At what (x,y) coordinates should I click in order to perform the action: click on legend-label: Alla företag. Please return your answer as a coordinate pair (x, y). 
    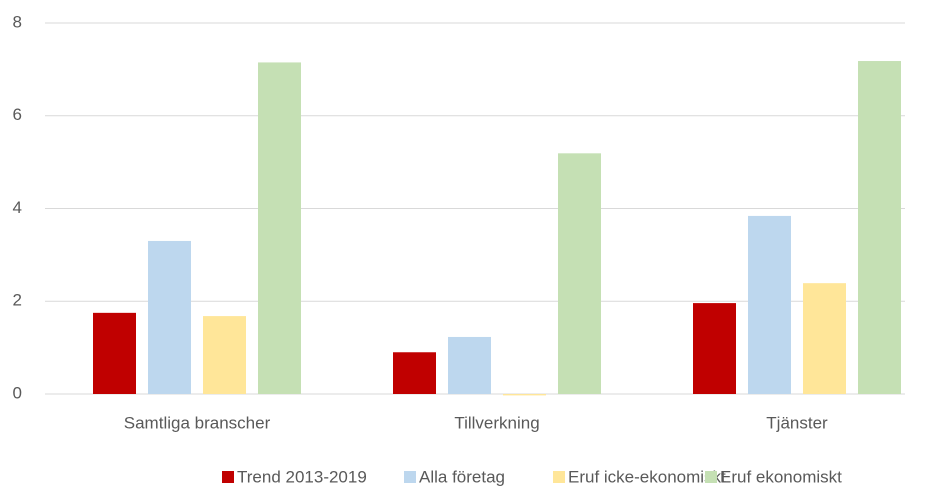
    Looking at the image, I should click on (462, 476).